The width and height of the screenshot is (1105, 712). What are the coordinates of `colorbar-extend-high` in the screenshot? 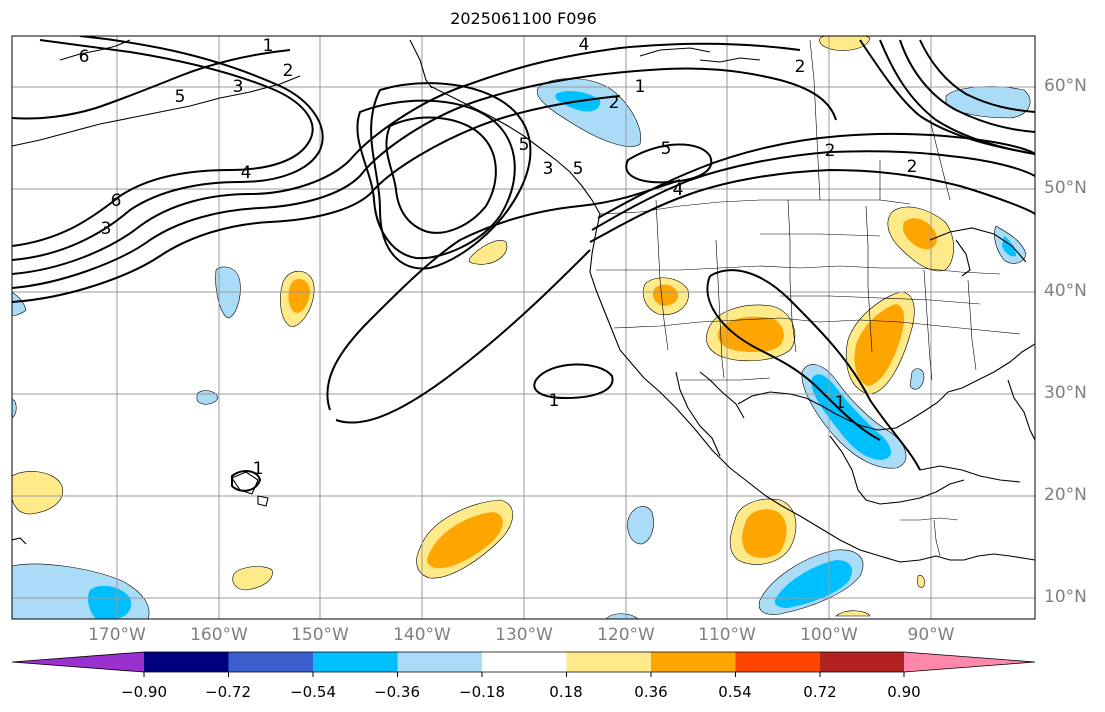 It's located at (969, 662).